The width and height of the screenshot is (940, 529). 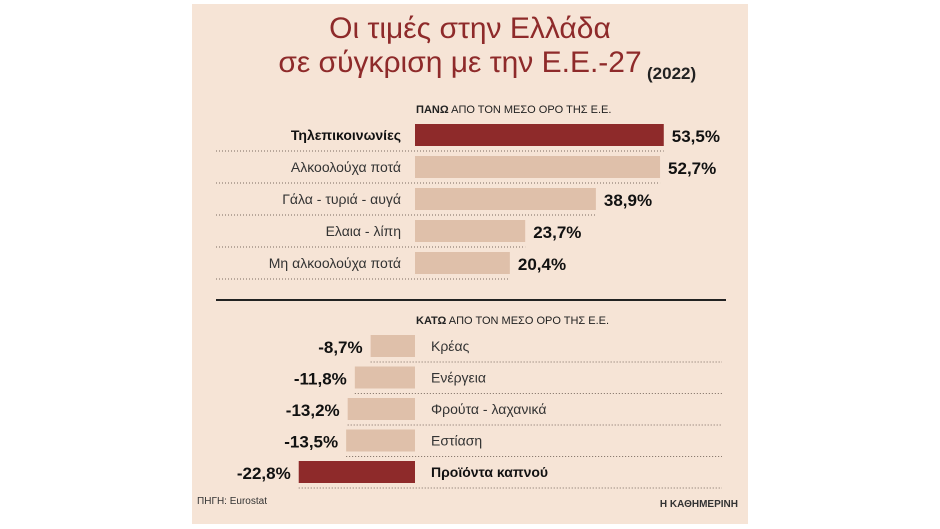 What do you see at coordinates (672, 73) in the screenshot?
I see `title-year: (2022)` at bounding box center [672, 73].